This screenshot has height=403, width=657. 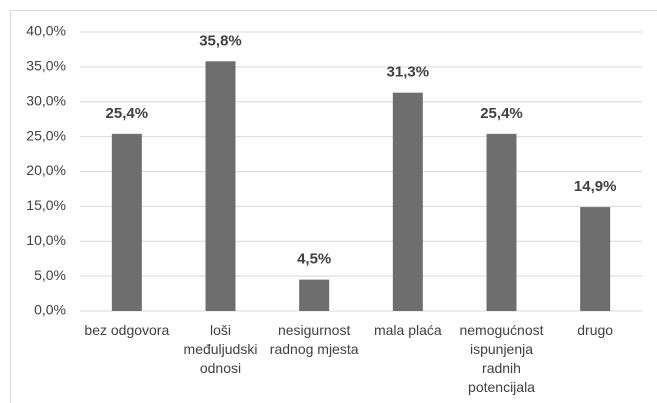 What do you see at coordinates (407, 330) in the screenshot?
I see `x-tick-label: mala plaća` at bounding box center [407, 330].